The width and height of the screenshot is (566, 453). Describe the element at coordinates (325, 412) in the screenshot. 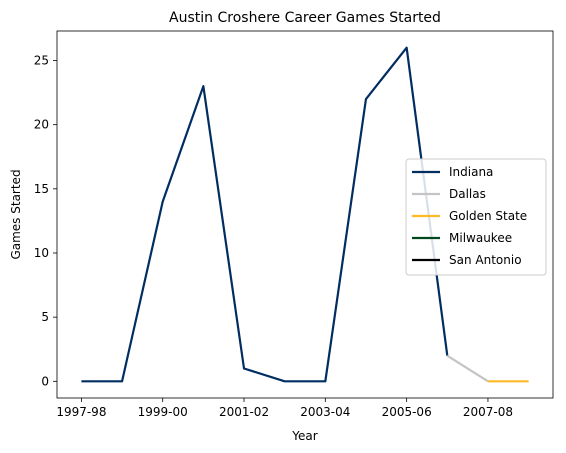

I see `x-tick-label: 2003-04` at that location.